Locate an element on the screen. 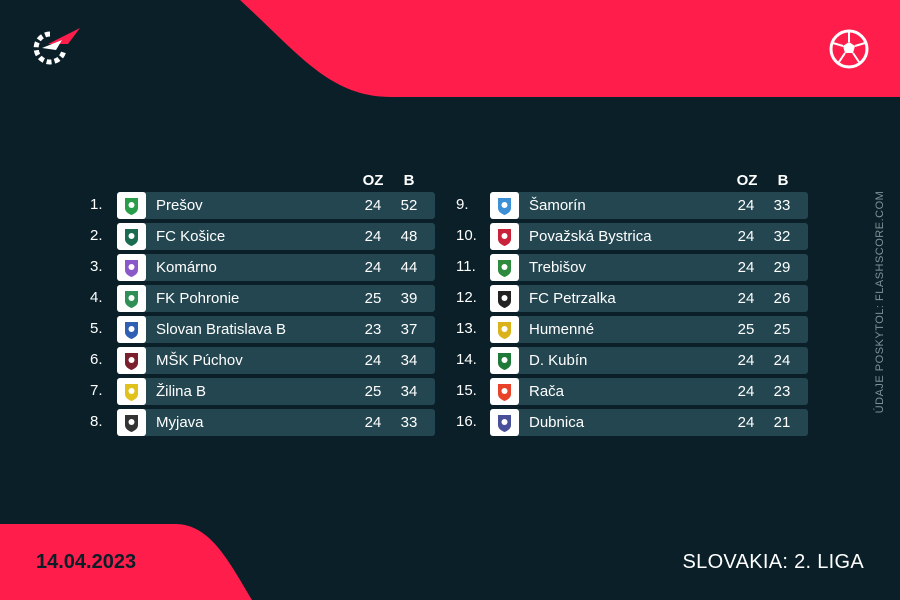  team-name: Žilina B is located at coordinates (181, 391).